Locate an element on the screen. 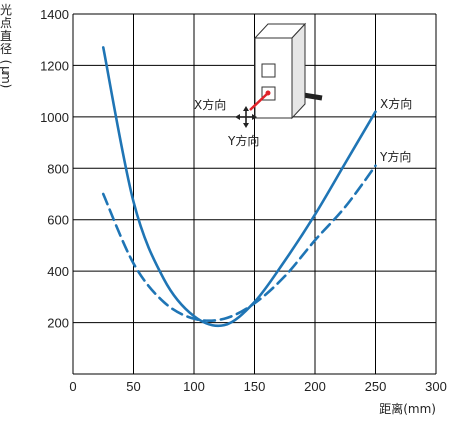 The image size is (454, 421). y-tick-label: 800 is located at coordinates (58, 168).